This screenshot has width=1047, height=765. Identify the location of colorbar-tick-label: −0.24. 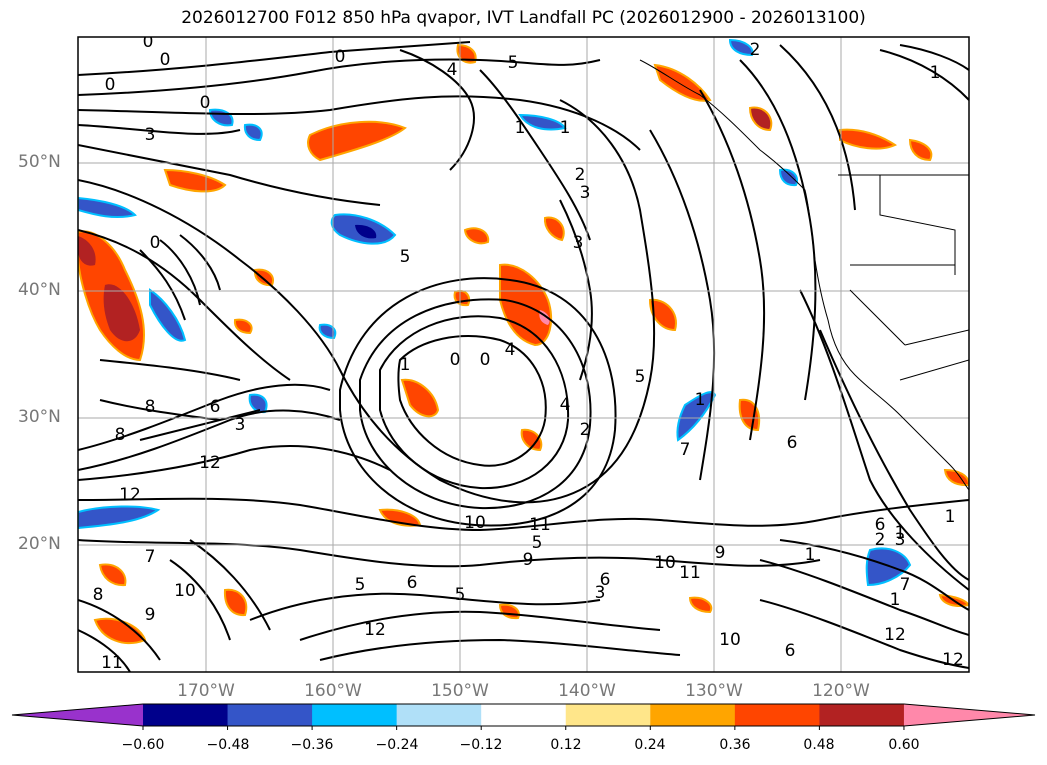
(397, 745).